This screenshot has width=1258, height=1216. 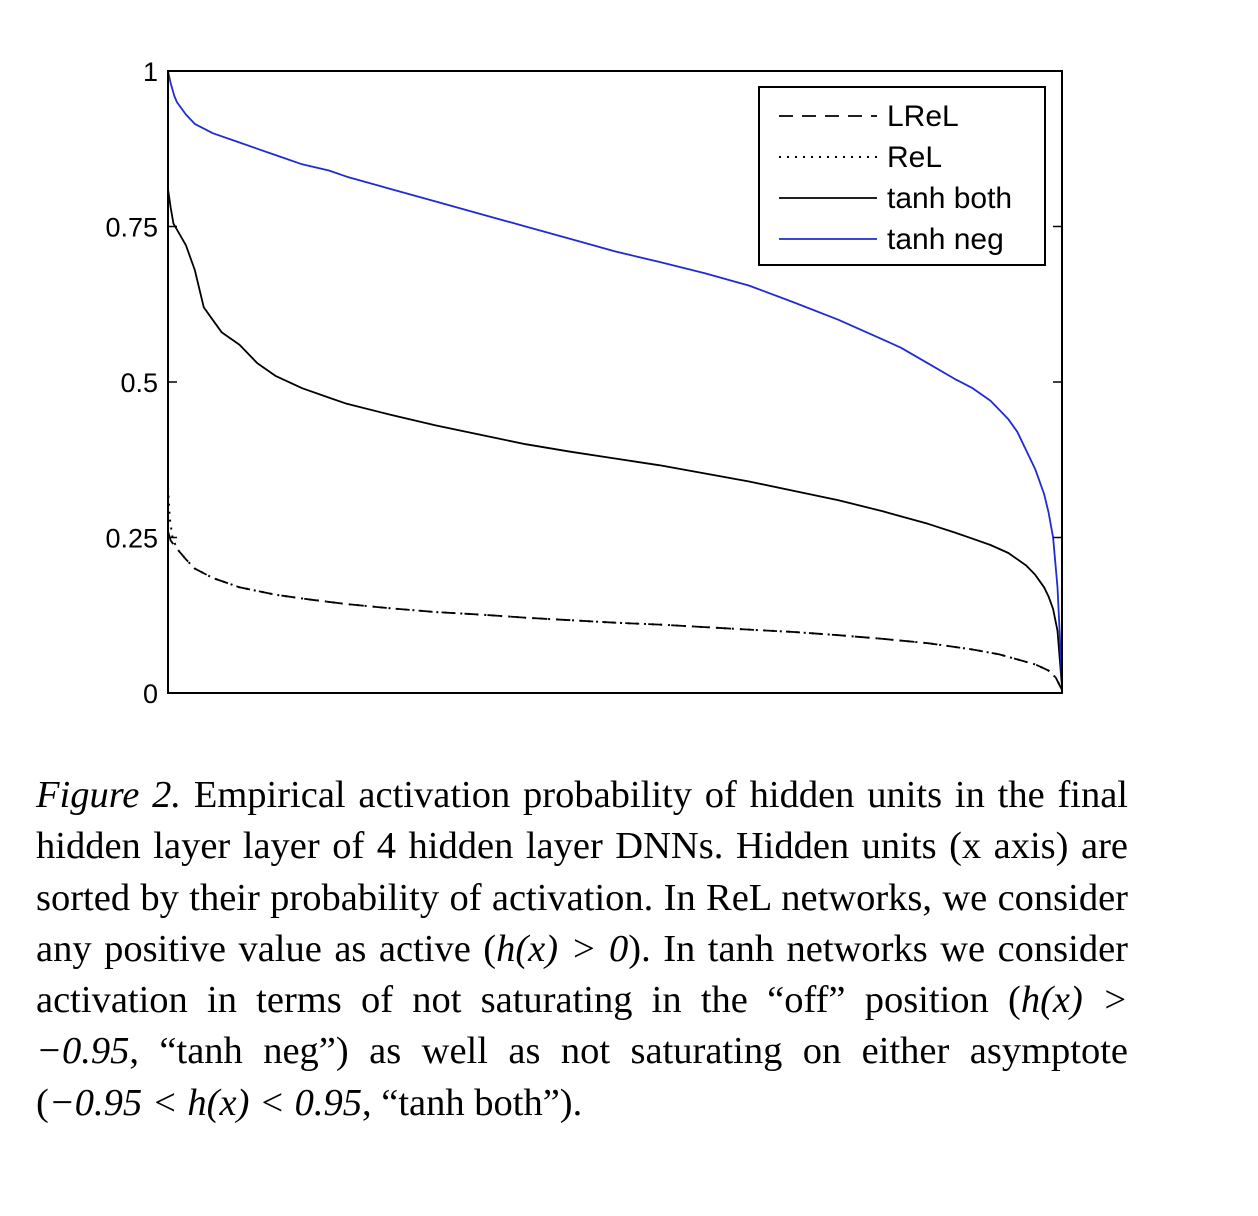 What do you see at coordinates (150, 694) in the screenshot?
I see `y-tick-label: 0` at bounding box center [150, 694].